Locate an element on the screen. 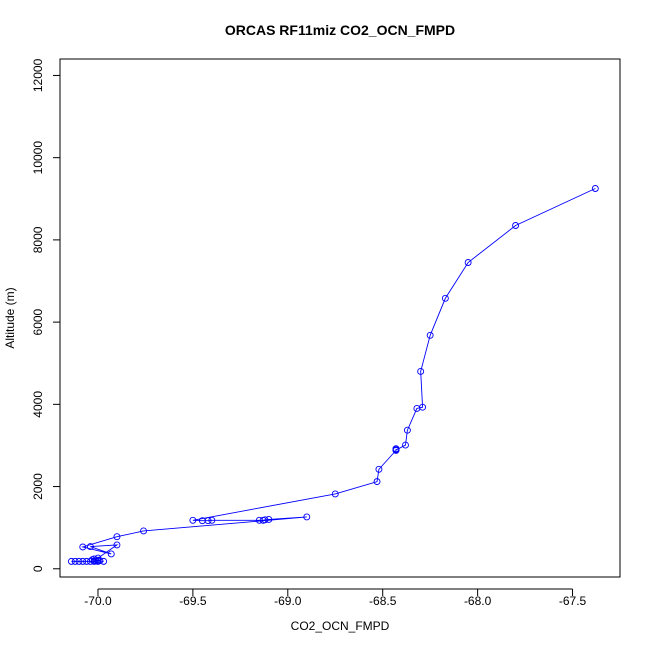  x-tick-label: -67.5 is located at coordinates (573, 601).